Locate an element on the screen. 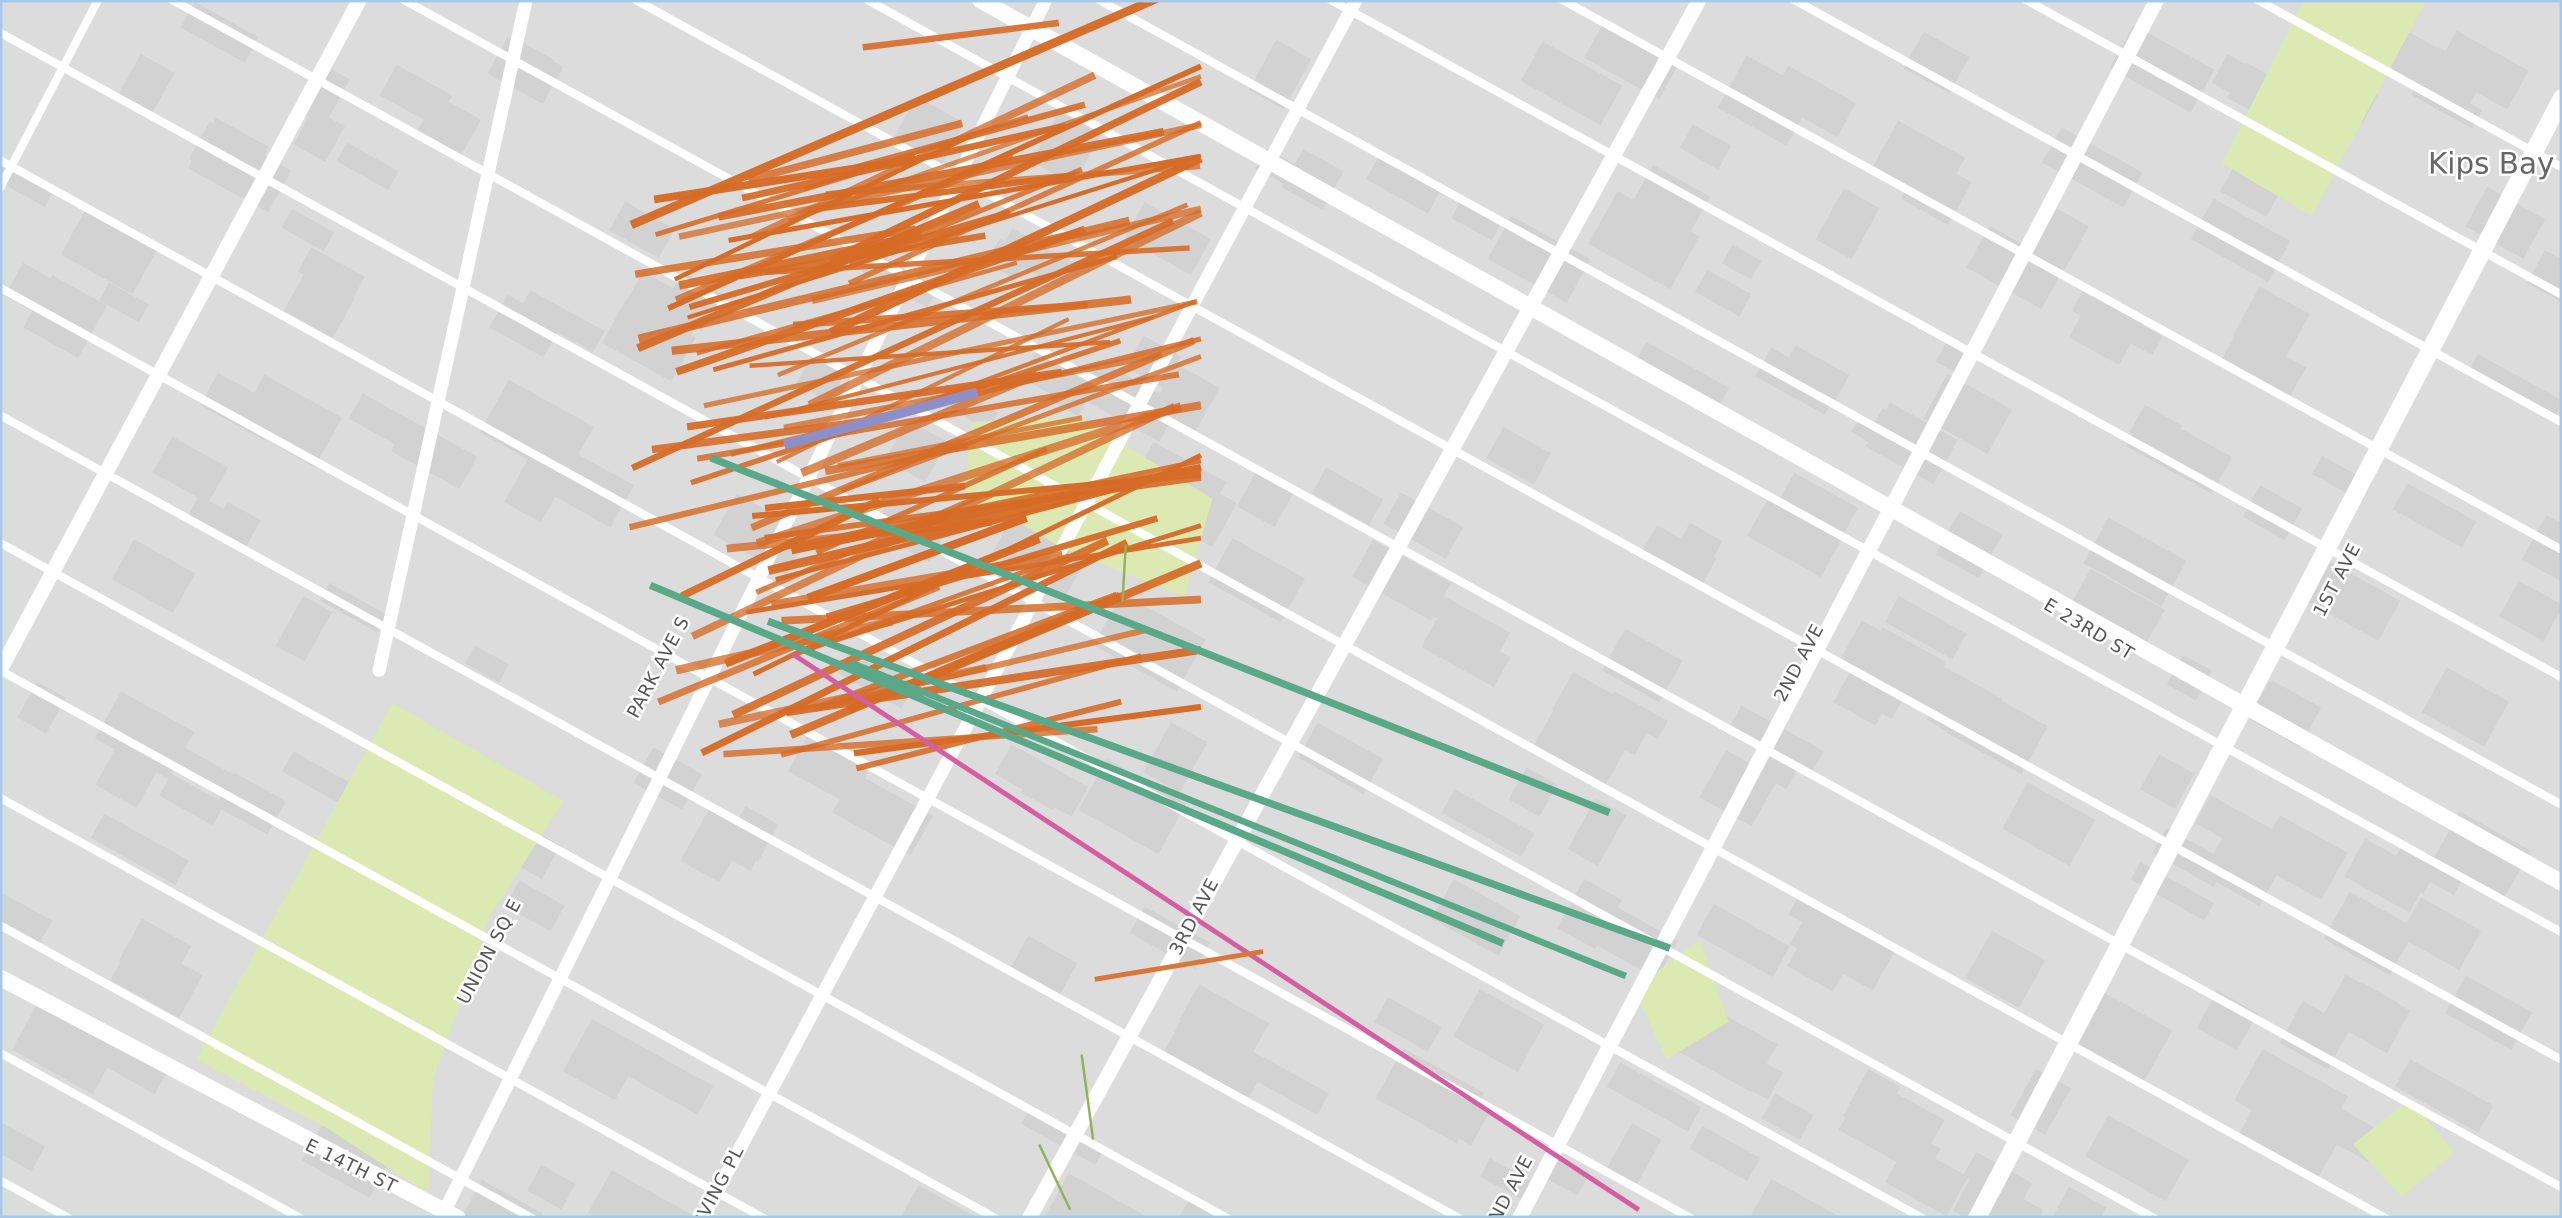 This screenshot has height=1218, width=2562. street is located at coordinates (2289, 150).